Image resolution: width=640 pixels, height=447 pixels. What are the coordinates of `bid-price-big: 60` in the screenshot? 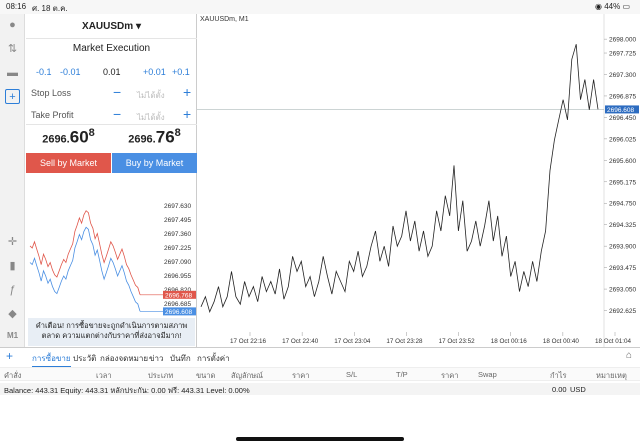 It's located at (79, 137).